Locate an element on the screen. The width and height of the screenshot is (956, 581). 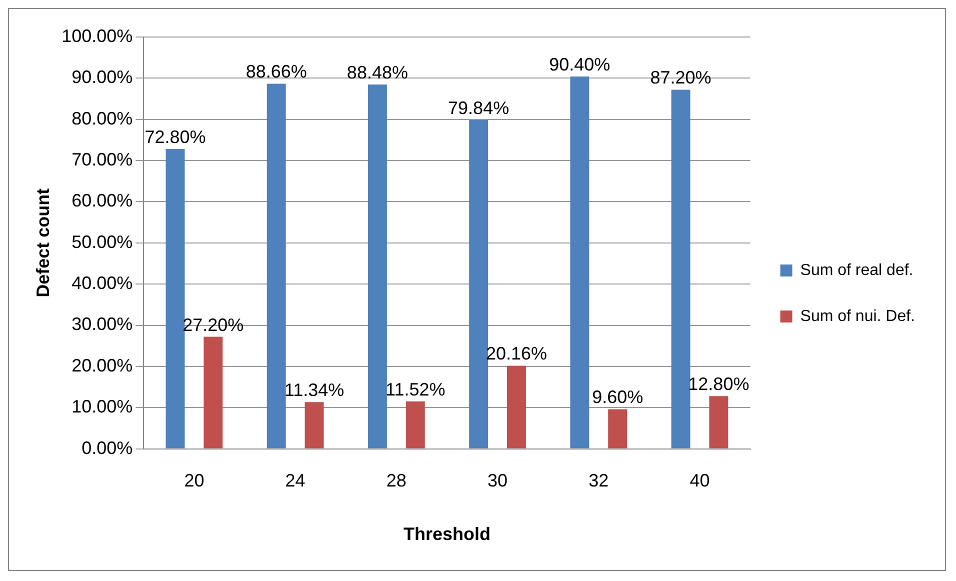
y-tick-label: 70.00% is located at coordinates (102, 160).